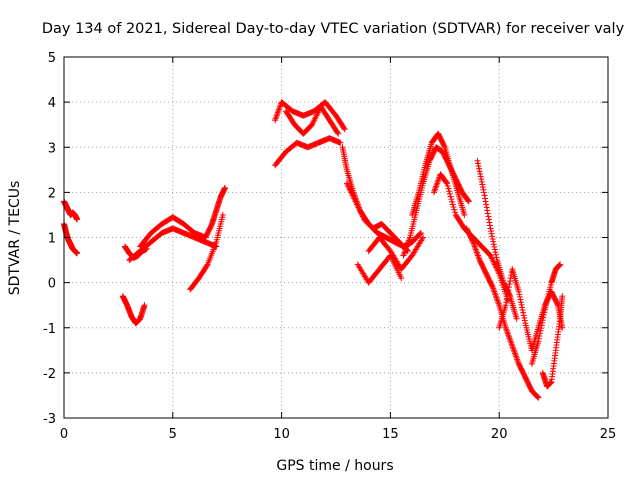 The image size is (640, 480). I want to click on y-tick-label: -3, so click(49, 419).